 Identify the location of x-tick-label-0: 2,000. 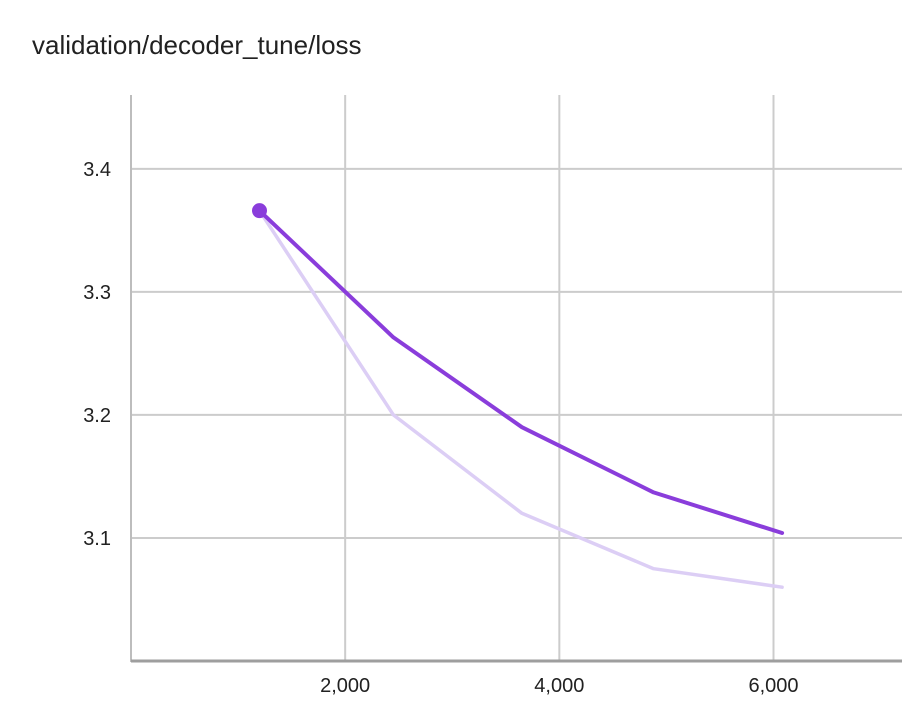
(345, 686).